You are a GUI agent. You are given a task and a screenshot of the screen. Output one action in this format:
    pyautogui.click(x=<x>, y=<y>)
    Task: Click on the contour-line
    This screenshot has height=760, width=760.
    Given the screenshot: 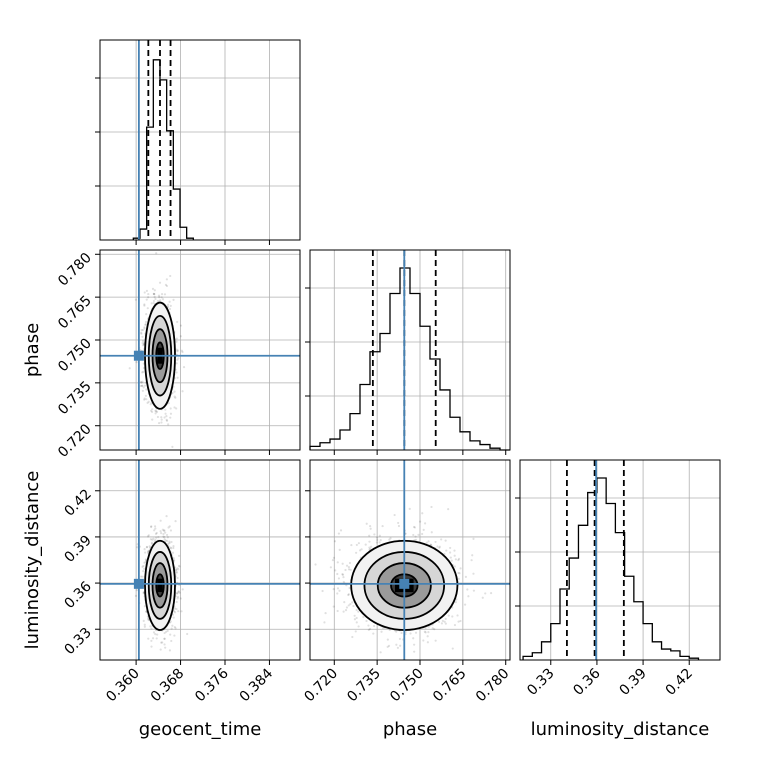 What is the action you would take?
    pyautogui.click(x=160, y=585)
    